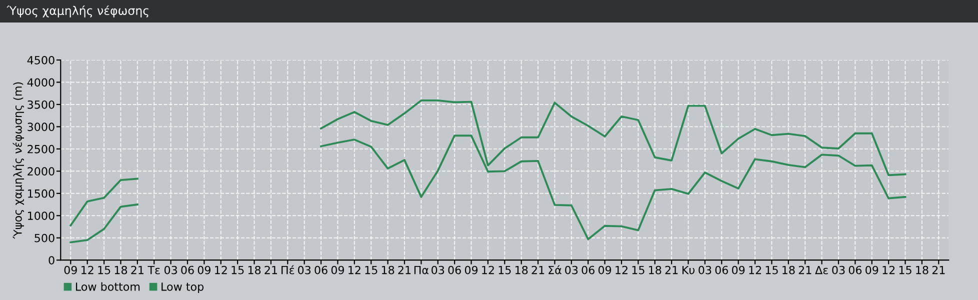  I want to click on y-tick-label: 3500, so click(41, 104).